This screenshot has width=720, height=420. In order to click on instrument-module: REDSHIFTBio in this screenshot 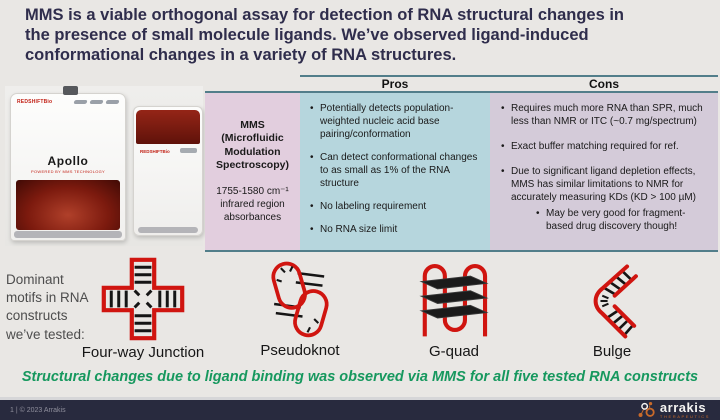, I will do `click(168, 171)`.